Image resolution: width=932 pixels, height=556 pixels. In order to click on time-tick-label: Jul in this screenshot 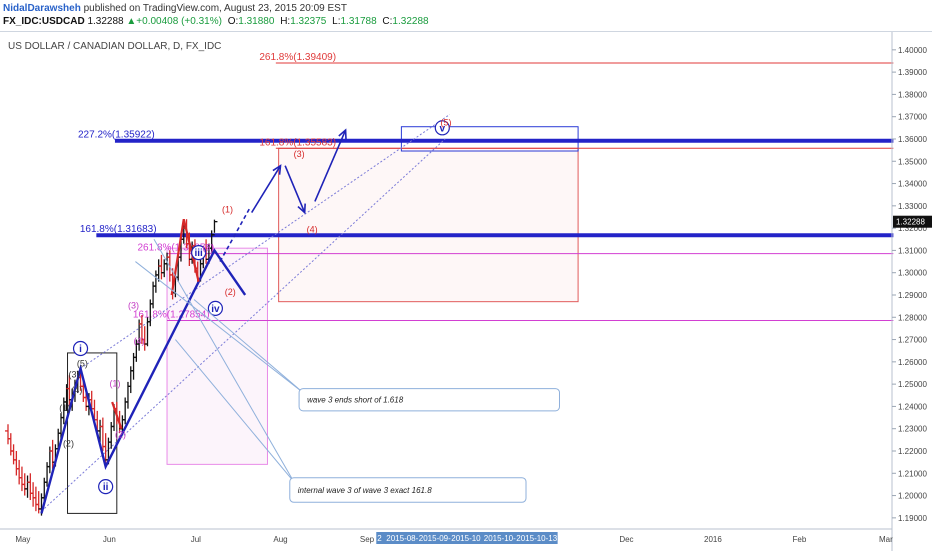, I will do `click(196, 539)`.